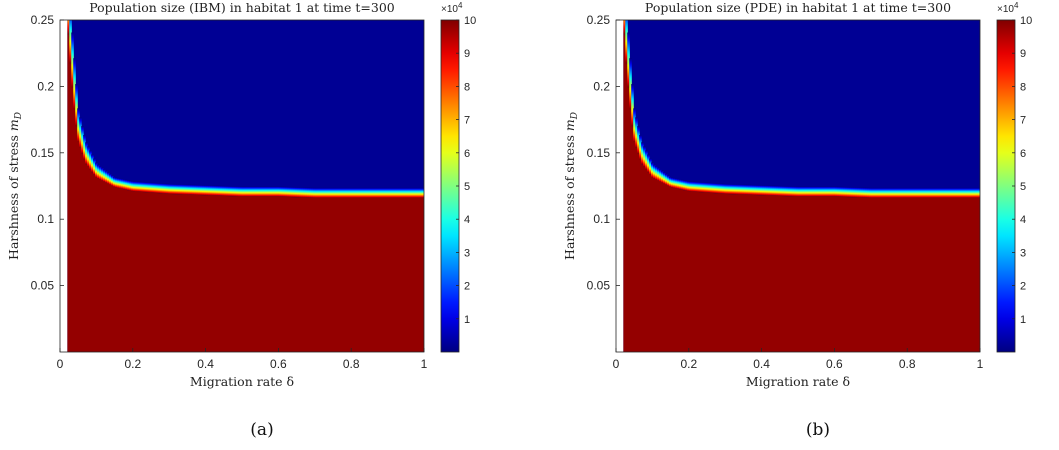  Describe the element at coordinates (43, 286) in the screenshot. I see `y-tick-label: 0.05` at that location.